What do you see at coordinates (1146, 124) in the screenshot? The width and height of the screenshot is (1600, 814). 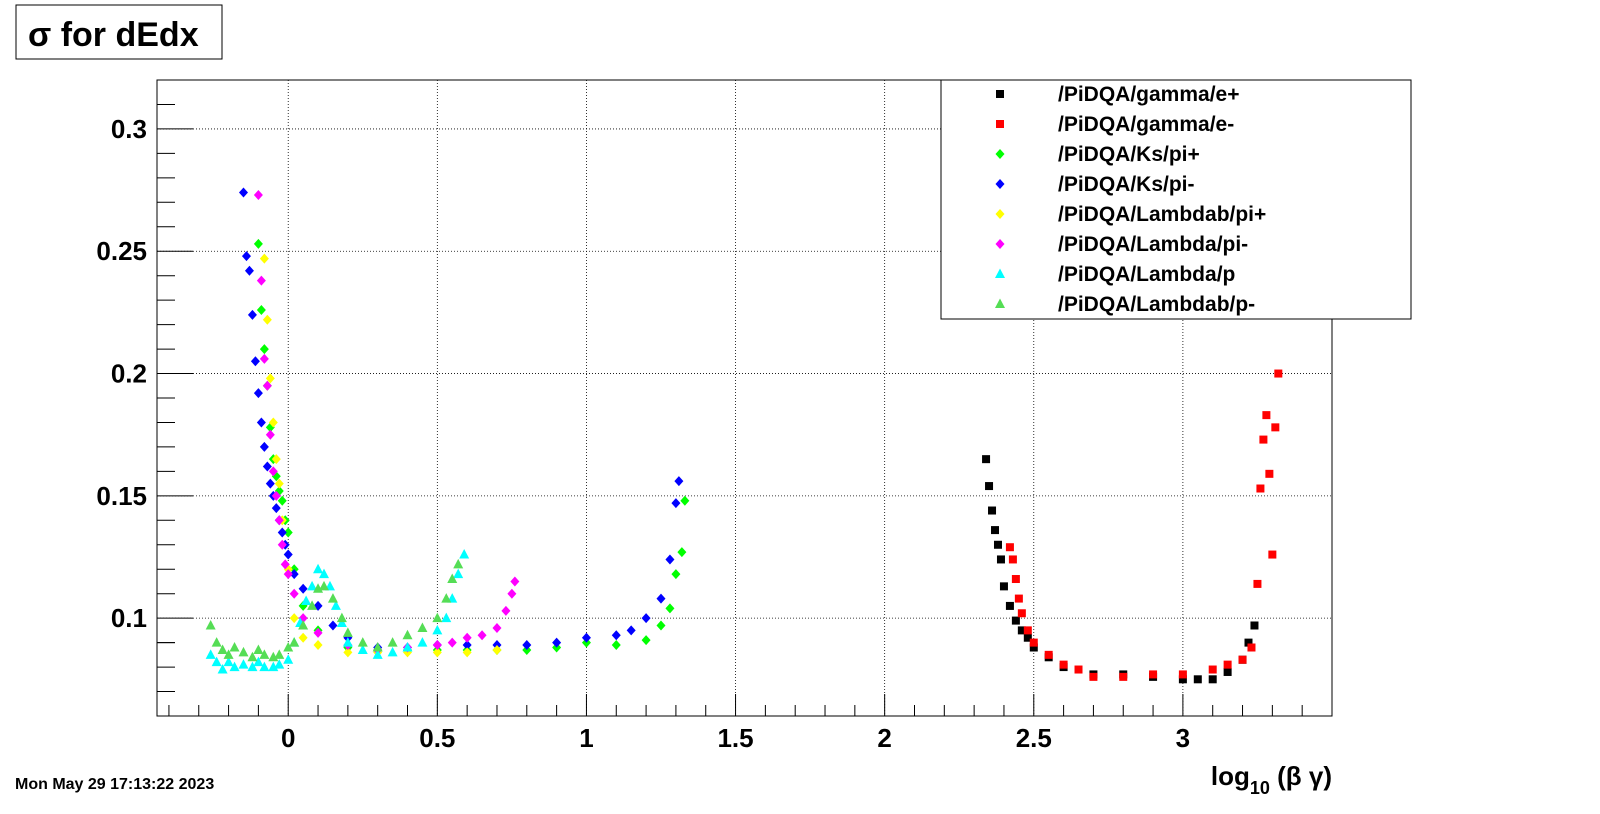 I see `legend-label: /PiDQA/gamma/e-` at bounding box center [1146, 124].